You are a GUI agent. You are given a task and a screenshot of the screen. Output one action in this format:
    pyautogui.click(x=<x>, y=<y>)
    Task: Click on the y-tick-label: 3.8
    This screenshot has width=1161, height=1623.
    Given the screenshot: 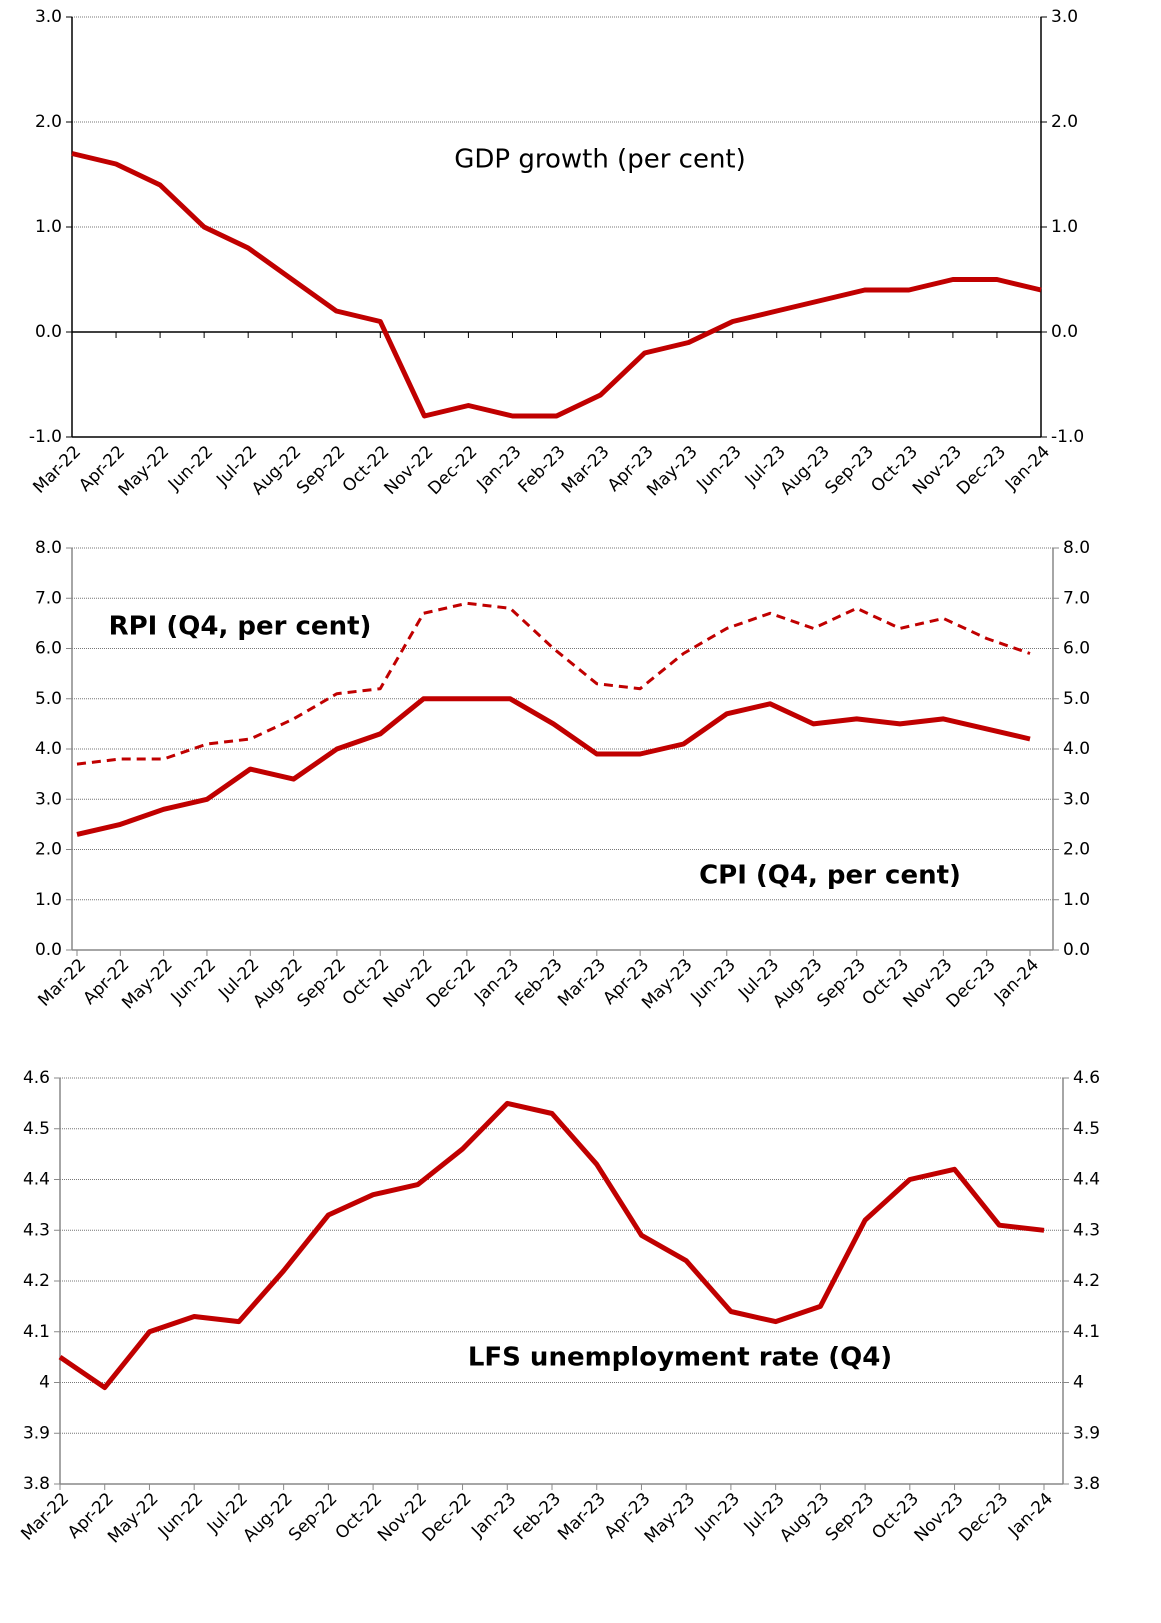 What is the action you would take?
    pyautogui.click(x=36, y=1484)
    